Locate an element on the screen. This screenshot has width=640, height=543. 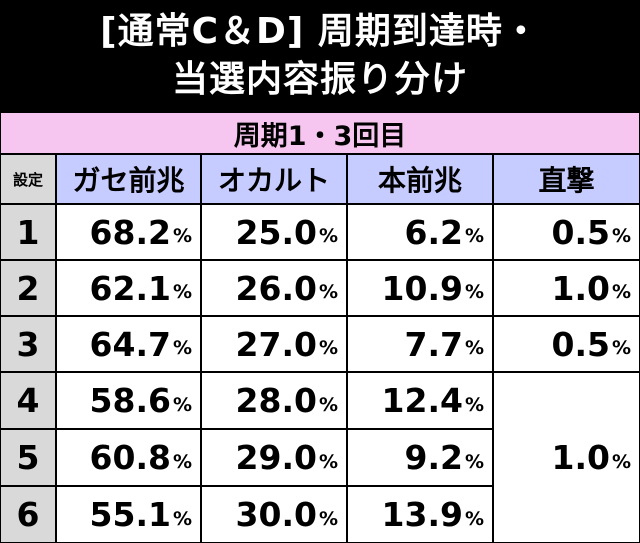
column-header-occult: オカルト is located at coordinates (274, 179).